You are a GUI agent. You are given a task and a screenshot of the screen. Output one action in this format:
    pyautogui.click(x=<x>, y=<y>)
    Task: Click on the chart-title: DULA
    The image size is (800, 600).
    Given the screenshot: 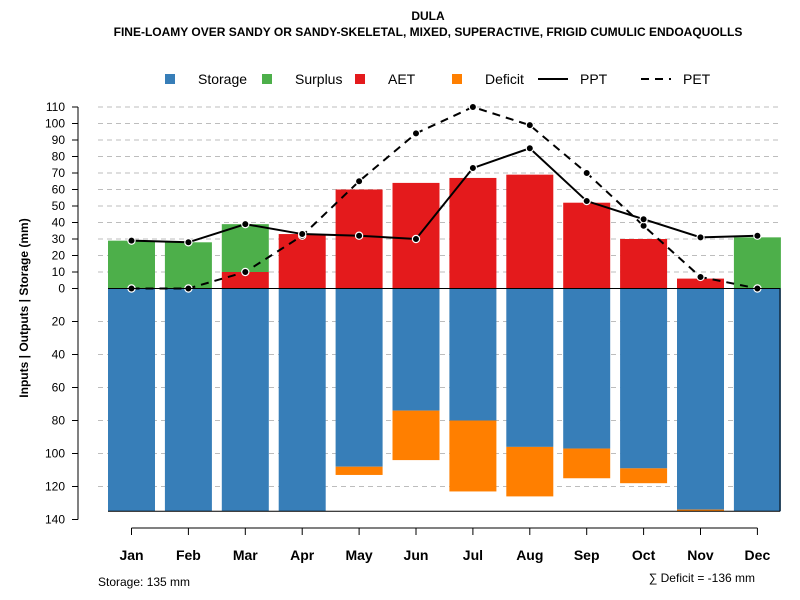 What is the action you would take?
    pyautogui.click(x=428, y=16)
    